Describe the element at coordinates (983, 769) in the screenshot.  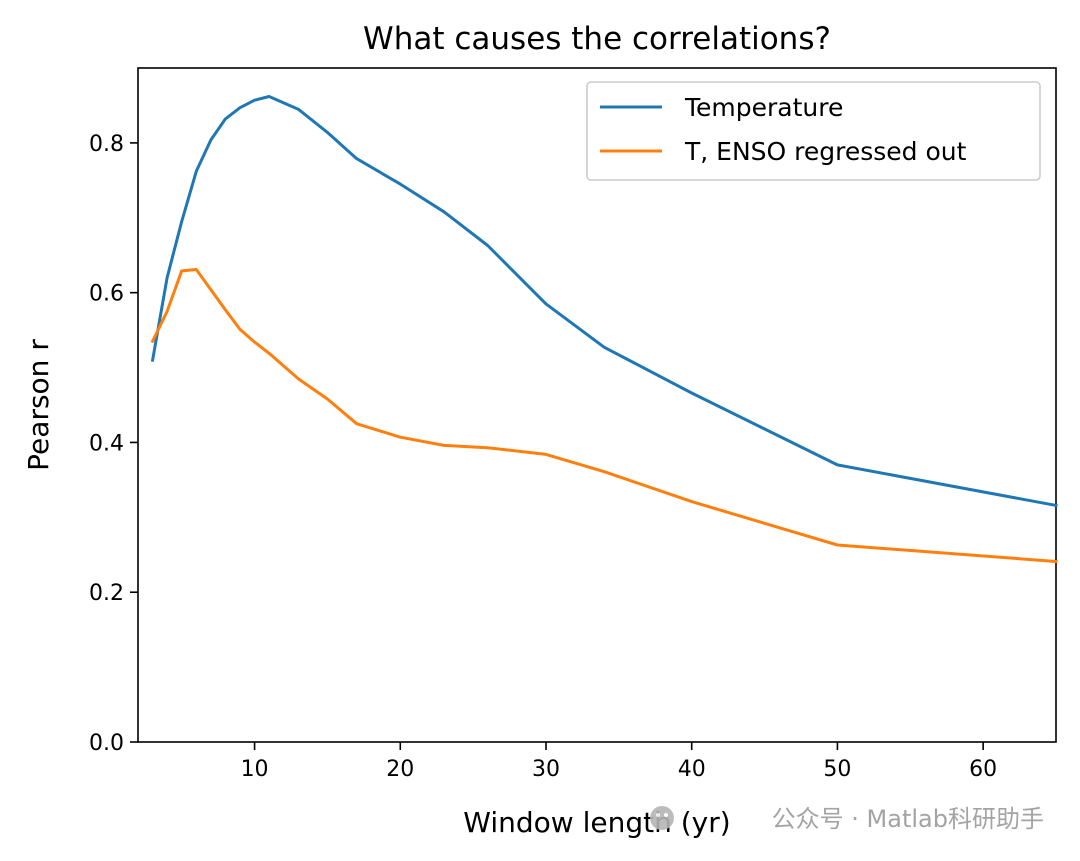
I see `x-tick-label: 60` at that location.